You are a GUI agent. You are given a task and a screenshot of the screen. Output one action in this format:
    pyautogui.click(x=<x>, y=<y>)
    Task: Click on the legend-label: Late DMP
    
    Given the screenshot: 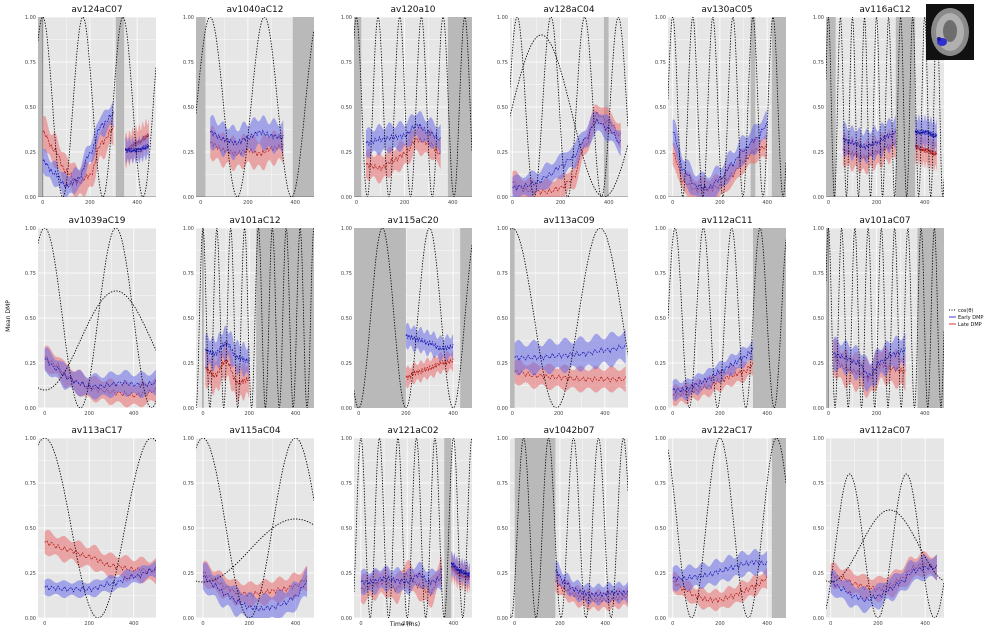 What is the action you would take?
    pyautogui.click(x=970, y=325)
    